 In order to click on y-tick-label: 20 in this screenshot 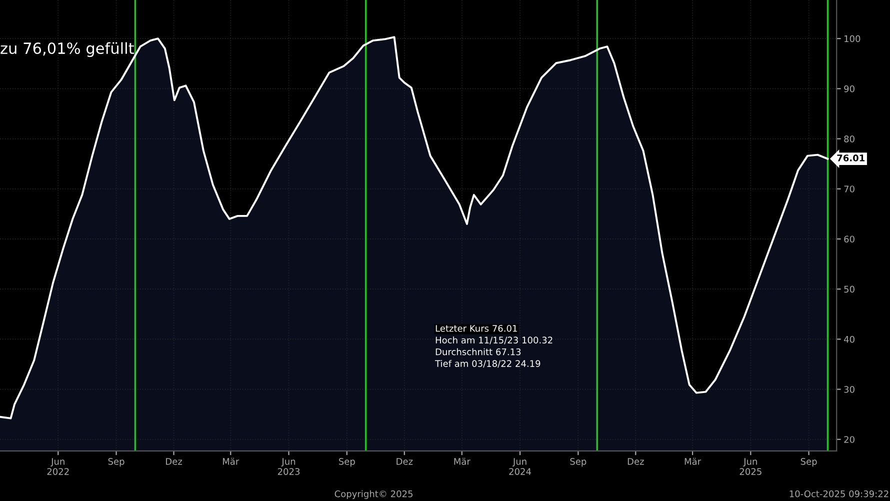, I will do `click(849, 439)`.